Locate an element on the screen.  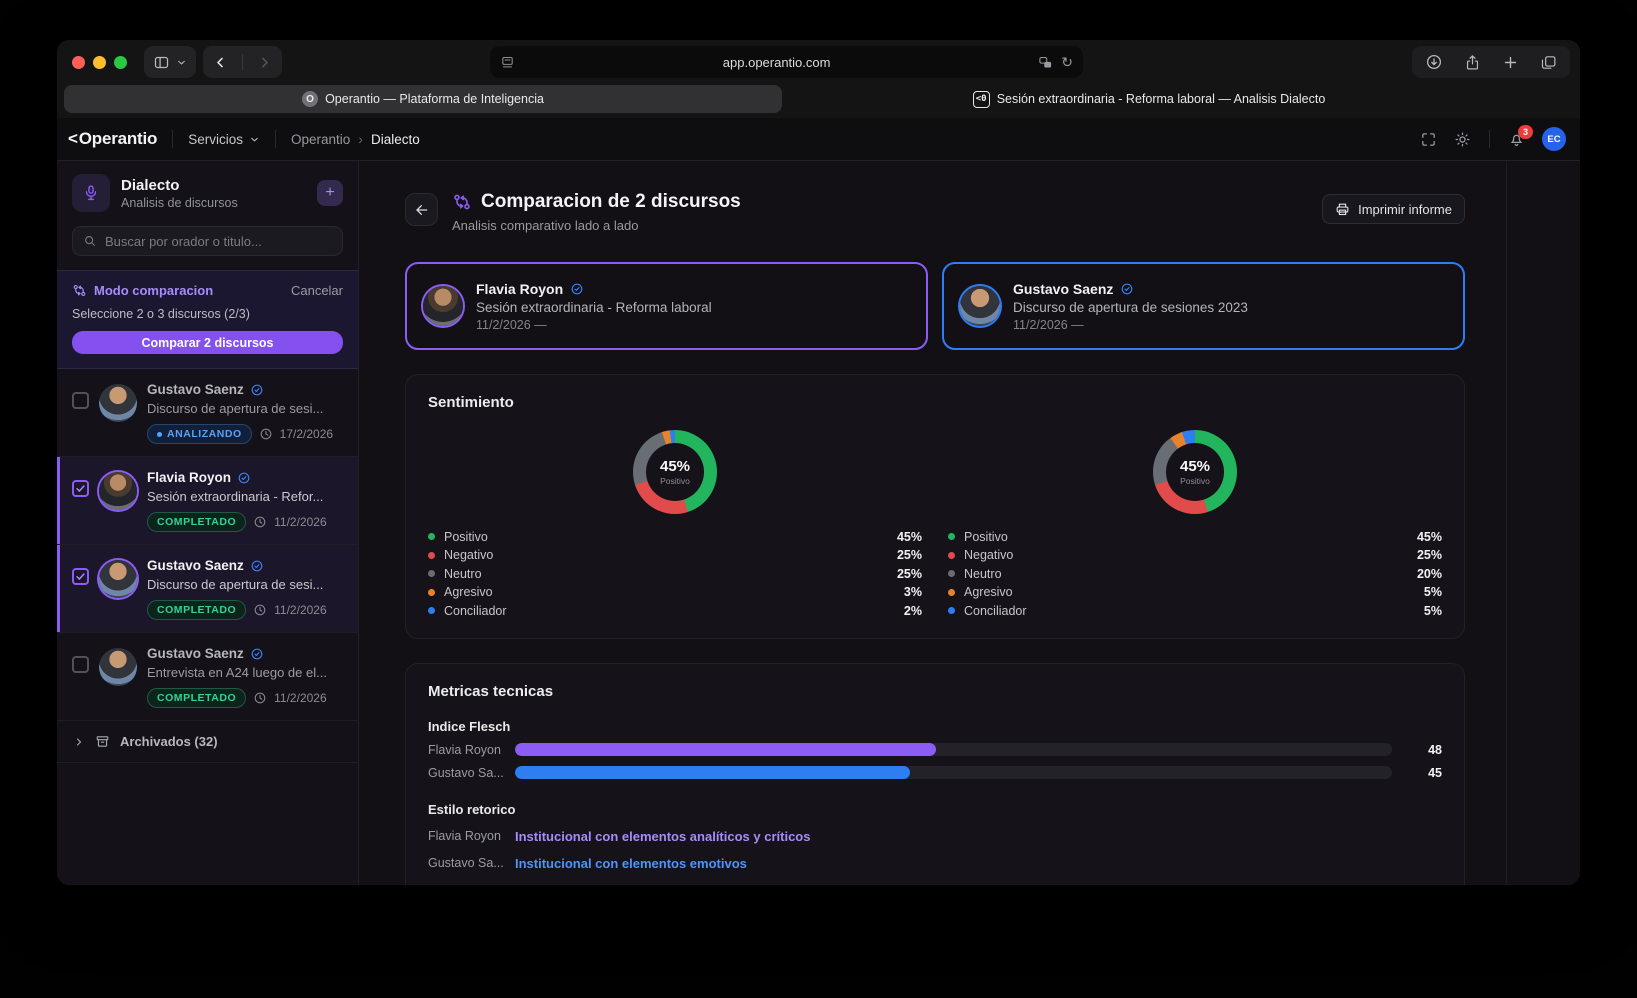
sidebar-toggle-button is located at coordinates (170, 62).